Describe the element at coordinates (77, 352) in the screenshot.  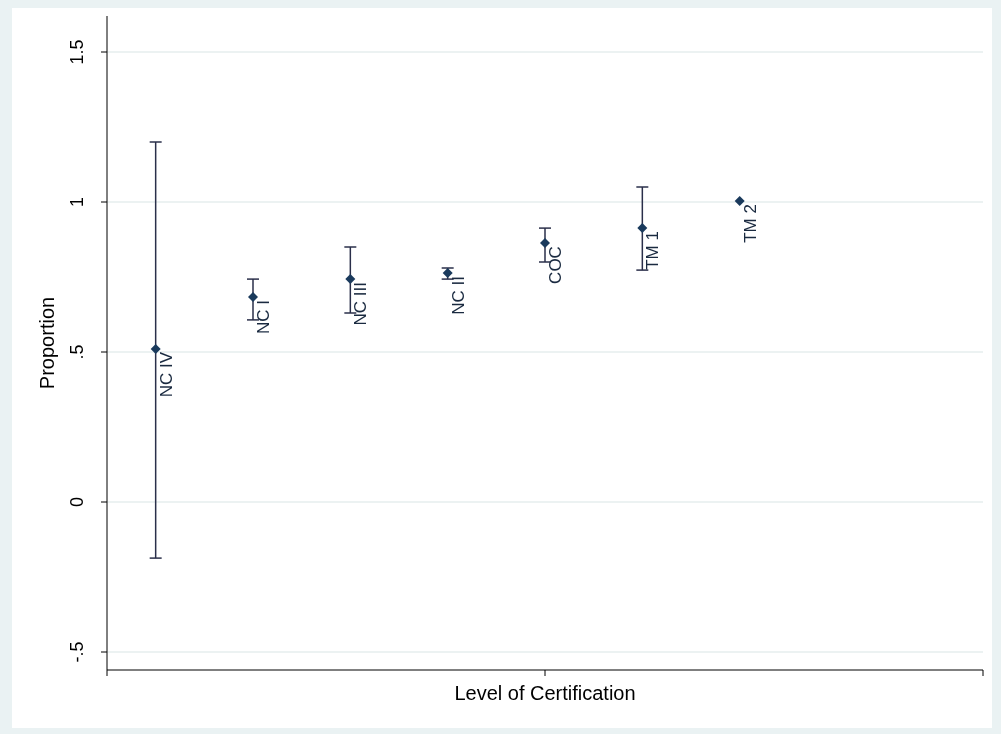
I see `y-tick-label: .5` at that location.